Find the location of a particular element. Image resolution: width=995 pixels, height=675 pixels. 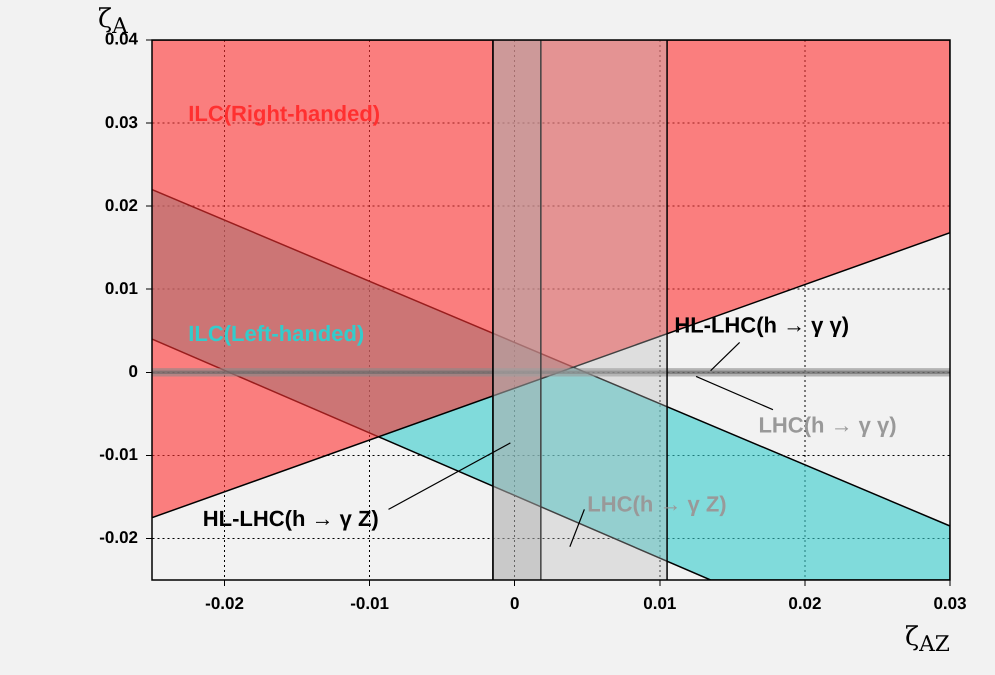

x-axis-title: ζ$_{AZ}$ is located at coordinates (927, 640).